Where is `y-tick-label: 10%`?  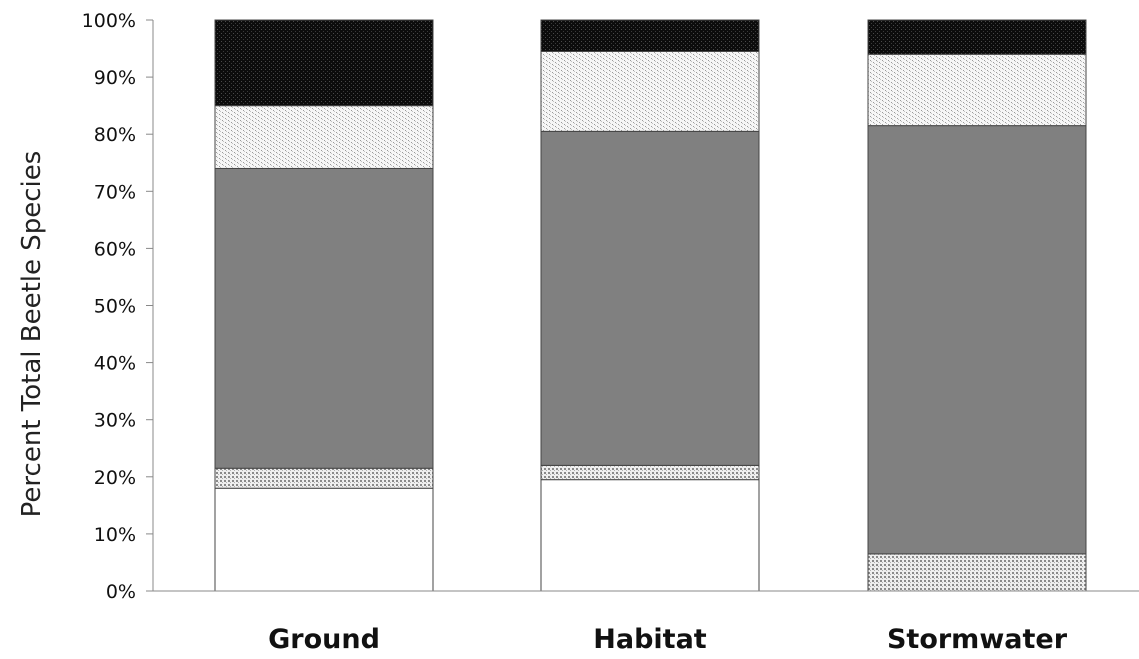 y-tick-label: 10% is located at coordinates (115, 535).